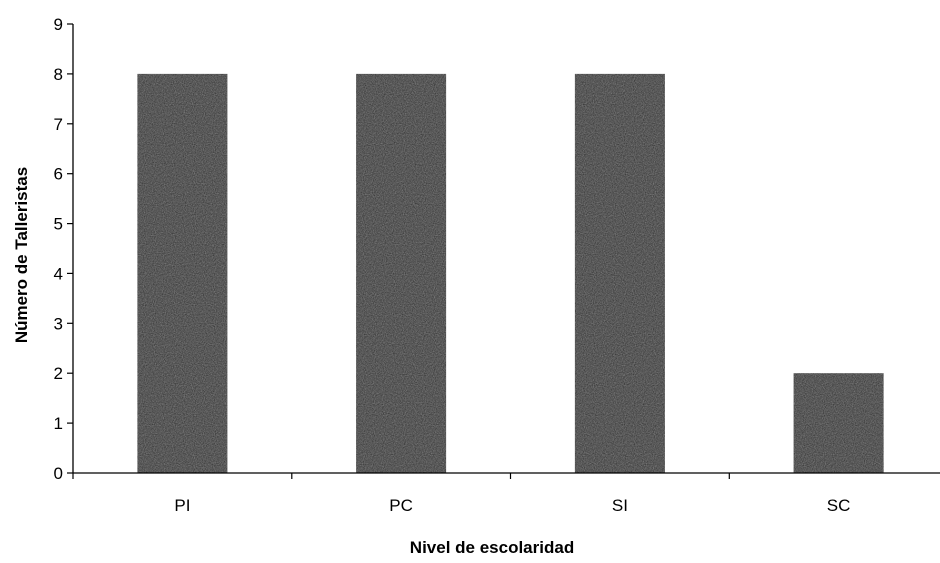 The width and height of the screenshot is (940, 563). Describe the element at coordinates (58, 174) in the screenshot. I see `y-tick-label-6: 6` at that location.